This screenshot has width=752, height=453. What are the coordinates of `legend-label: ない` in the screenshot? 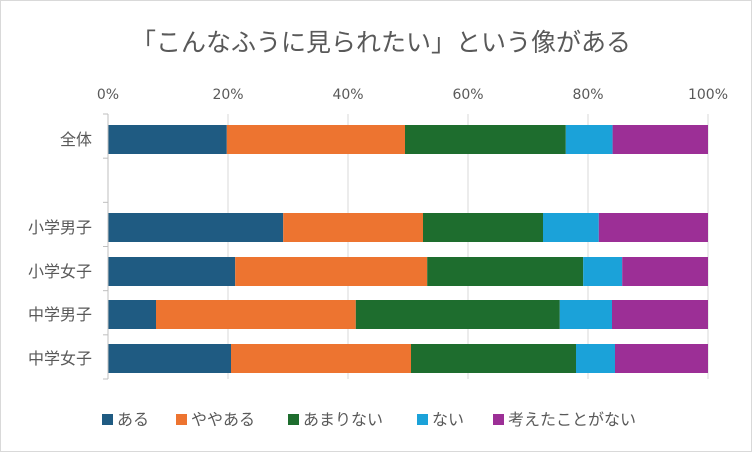 It's located at (448, 419).